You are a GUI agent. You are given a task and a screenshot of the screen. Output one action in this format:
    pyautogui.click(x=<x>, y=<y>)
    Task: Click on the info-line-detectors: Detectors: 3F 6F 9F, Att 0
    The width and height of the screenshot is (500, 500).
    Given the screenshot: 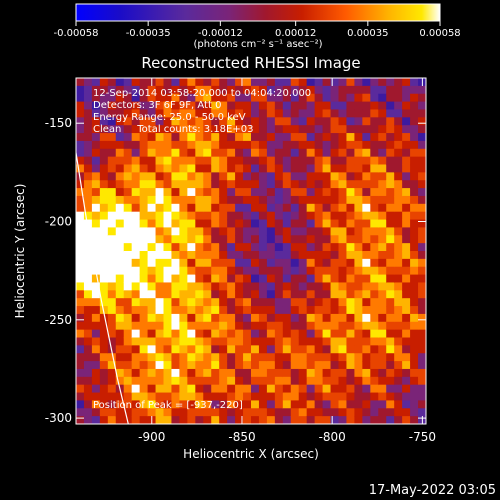 What is the action you would take?
    pyautogui.click(x=157, y=105)
    